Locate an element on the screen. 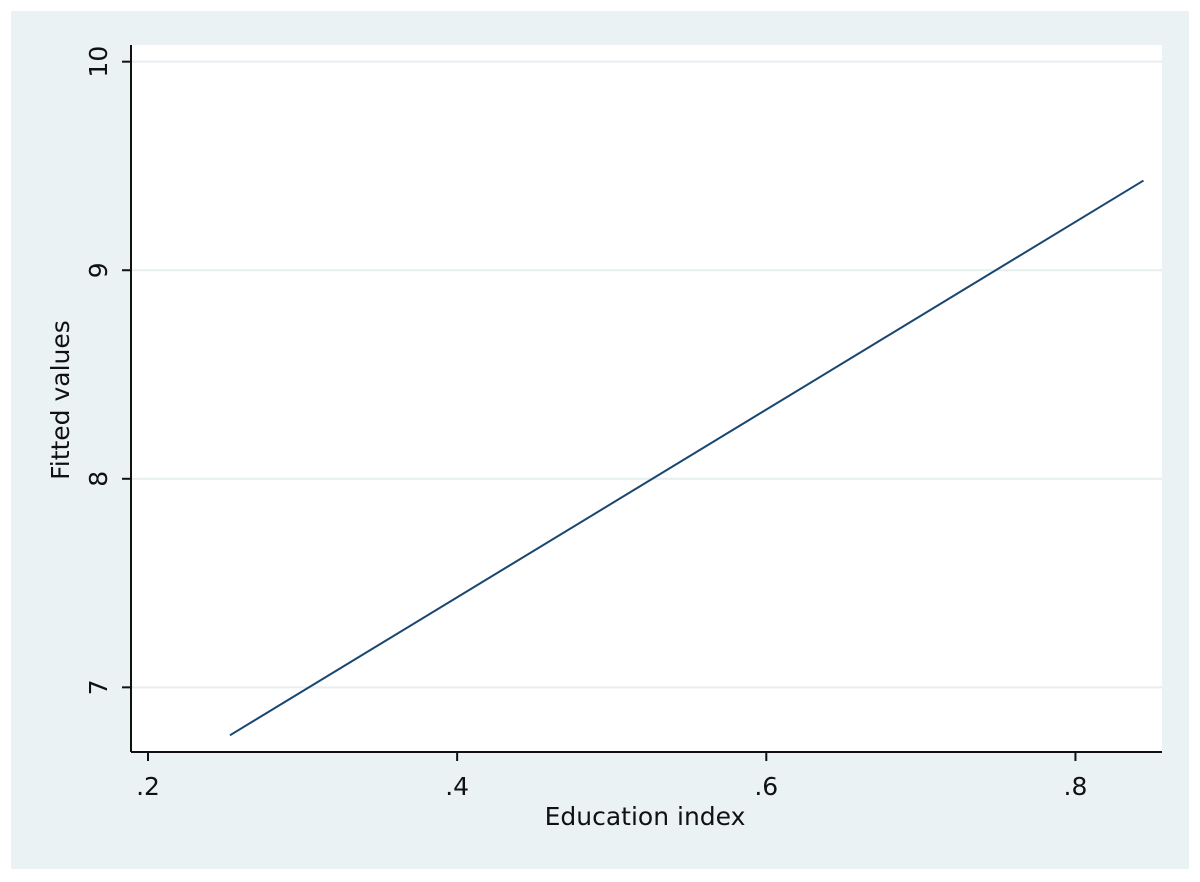 The image size is (1200, 882). y-tick-label: 7 is located at coordinates (98, 687).